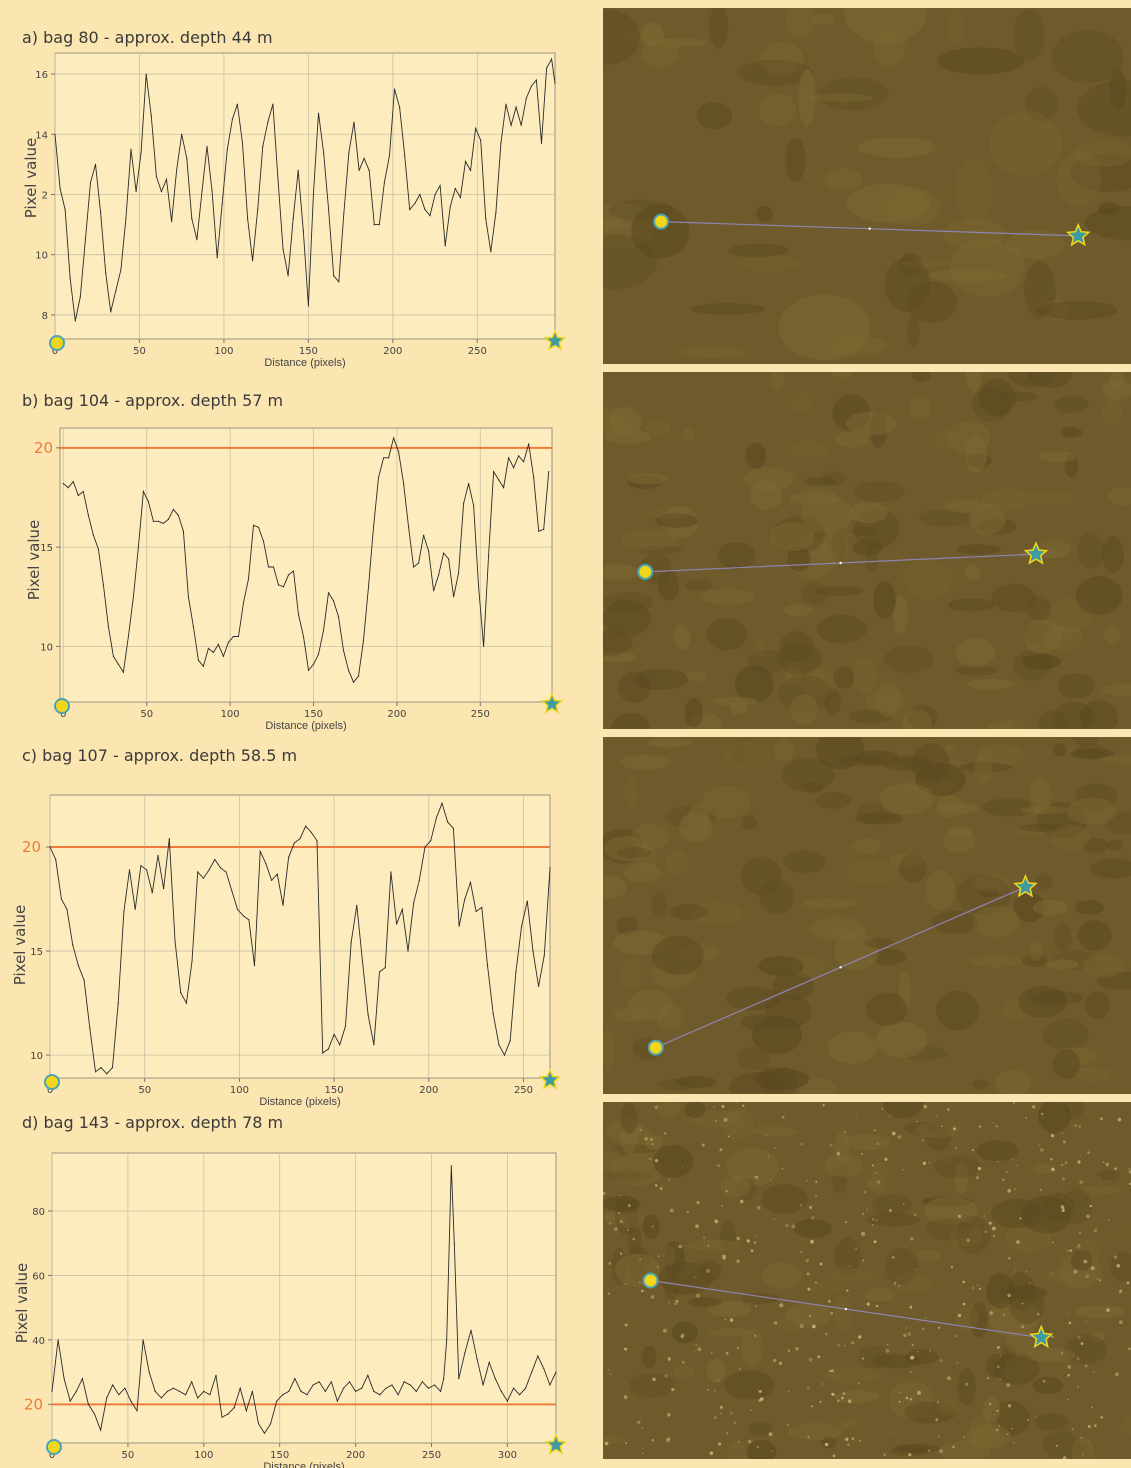 This screenshot has height=1468, width=1131. Describe the element at coordinates (867, 186) in the screenshot. I see `micrograph-image-a` at that location.